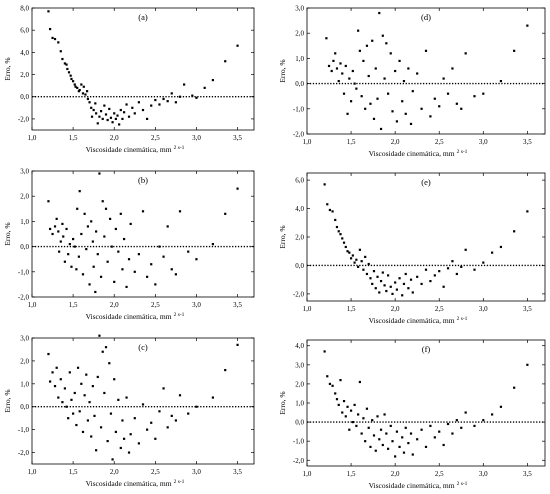 Image resolution: width=550 pixels, height=494 pixels. Describe the element at coordinates (24, 272) in the screenshot. I see `y-tick-label: -1,0` at that location.